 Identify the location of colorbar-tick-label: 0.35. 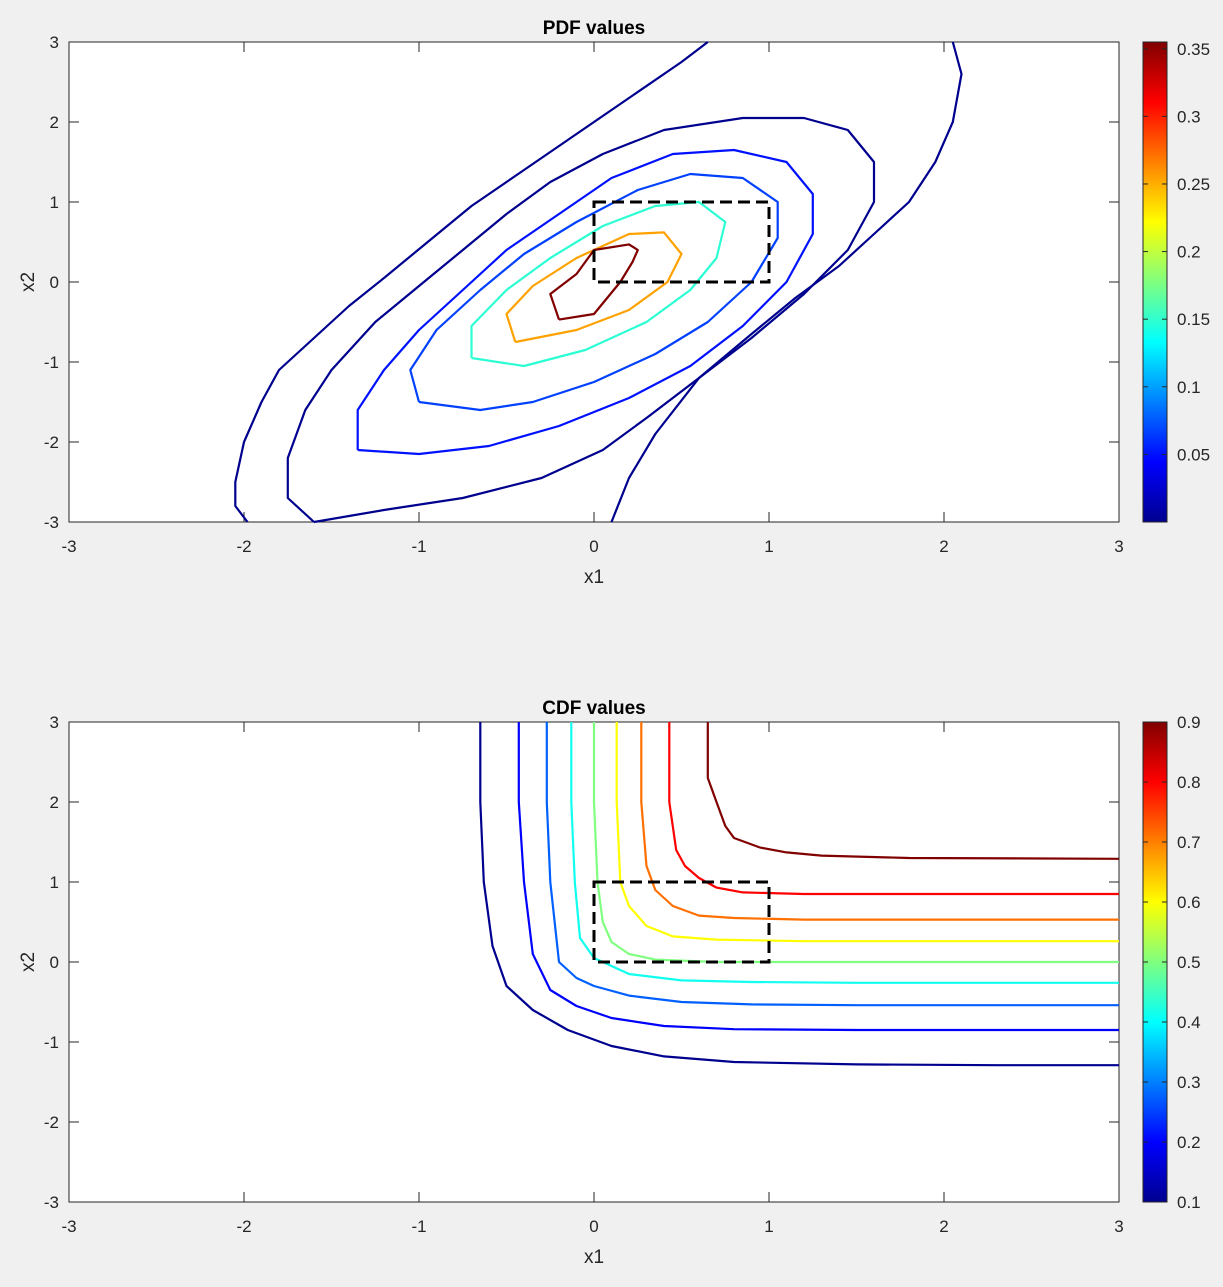
(1193, 49).